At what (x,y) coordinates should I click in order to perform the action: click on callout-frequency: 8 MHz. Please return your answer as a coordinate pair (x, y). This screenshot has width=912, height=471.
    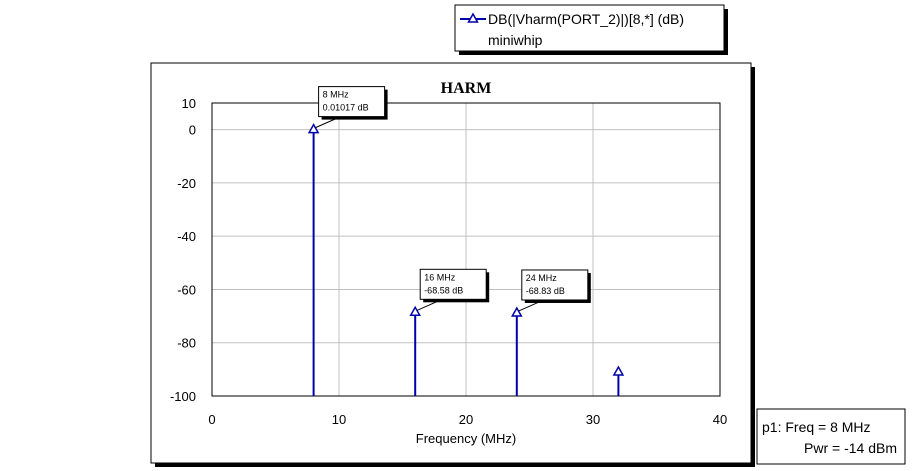
    Looking at the image, I should click on (336, 95).